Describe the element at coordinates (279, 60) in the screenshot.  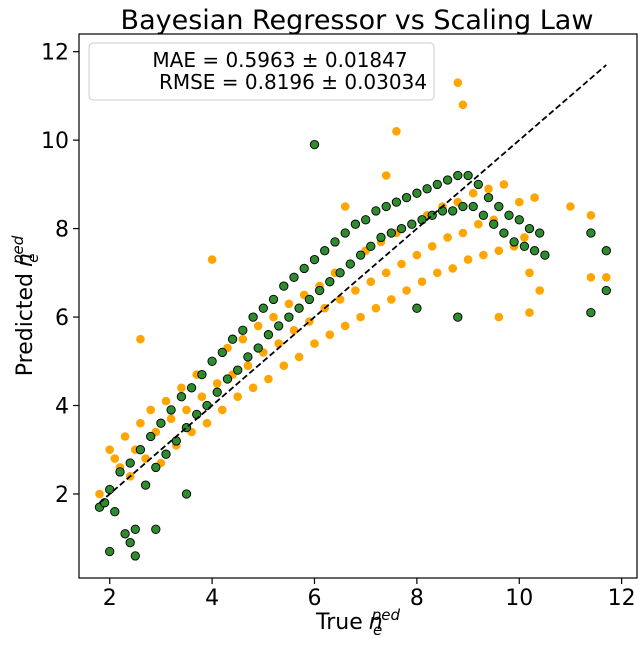
I see `mae-text: MAE = 0.5963 ± 0.01847` at that location.